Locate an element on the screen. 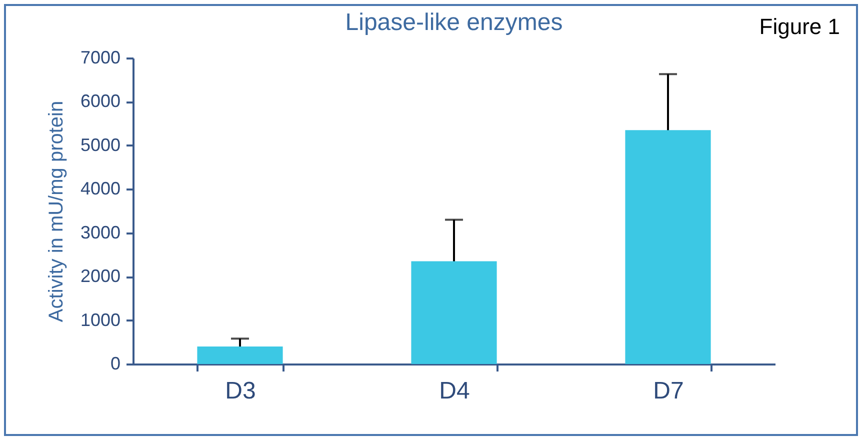 This screenshot has height=438, width=862. y-tick-label: 1000 is located at coordinates (100, 320).